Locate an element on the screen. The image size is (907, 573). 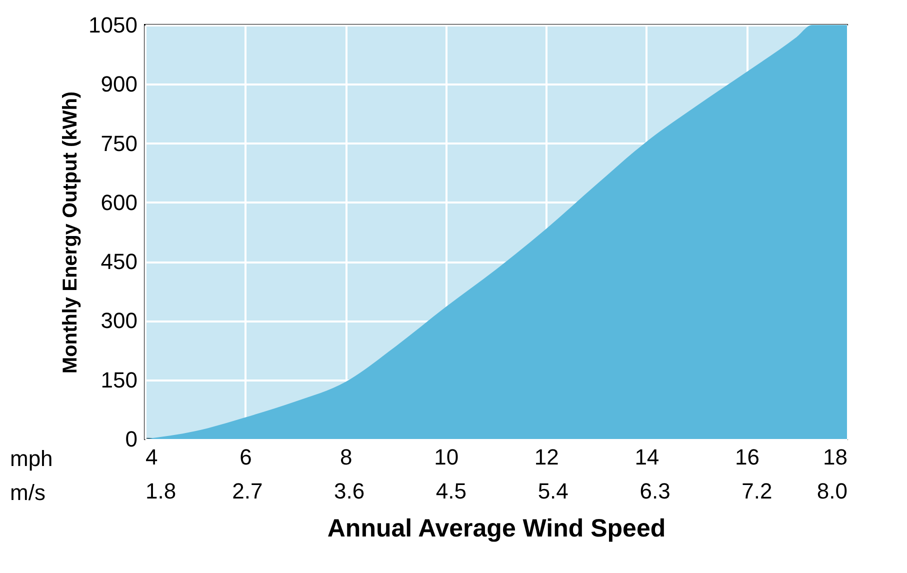
x2-tick-label: 8.0 is located at coordinates (832, 491).